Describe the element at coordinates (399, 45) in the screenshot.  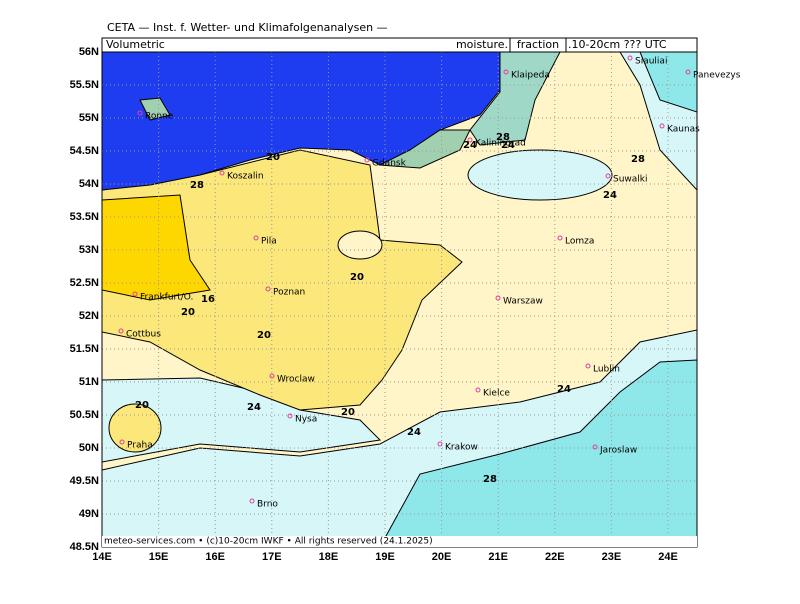
I see `header-bar` at that location.